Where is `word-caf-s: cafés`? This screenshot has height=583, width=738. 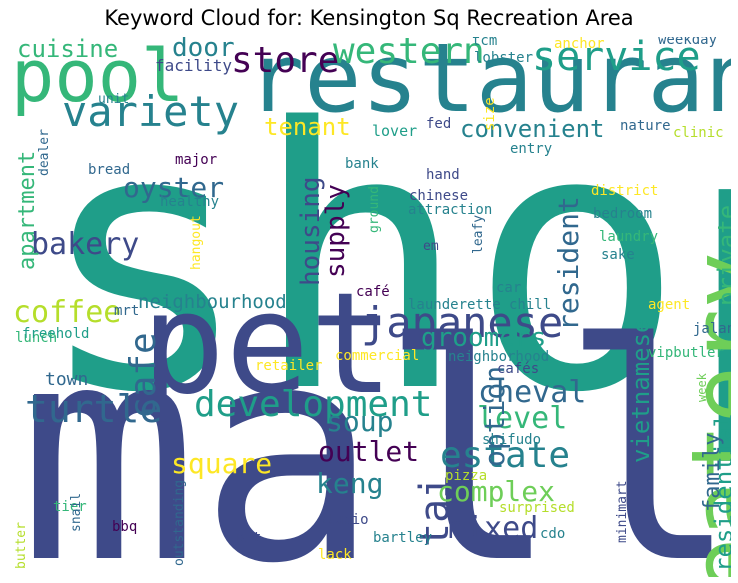
word-caf-s: cafés is located at coordinates (518, 369).